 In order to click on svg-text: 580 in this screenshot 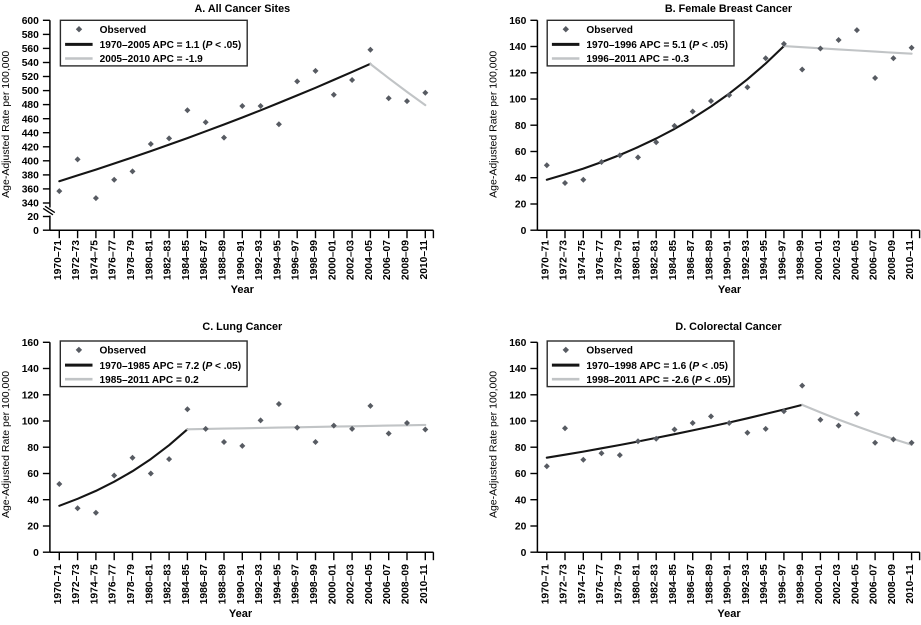, I will do `click(30, 35)`.